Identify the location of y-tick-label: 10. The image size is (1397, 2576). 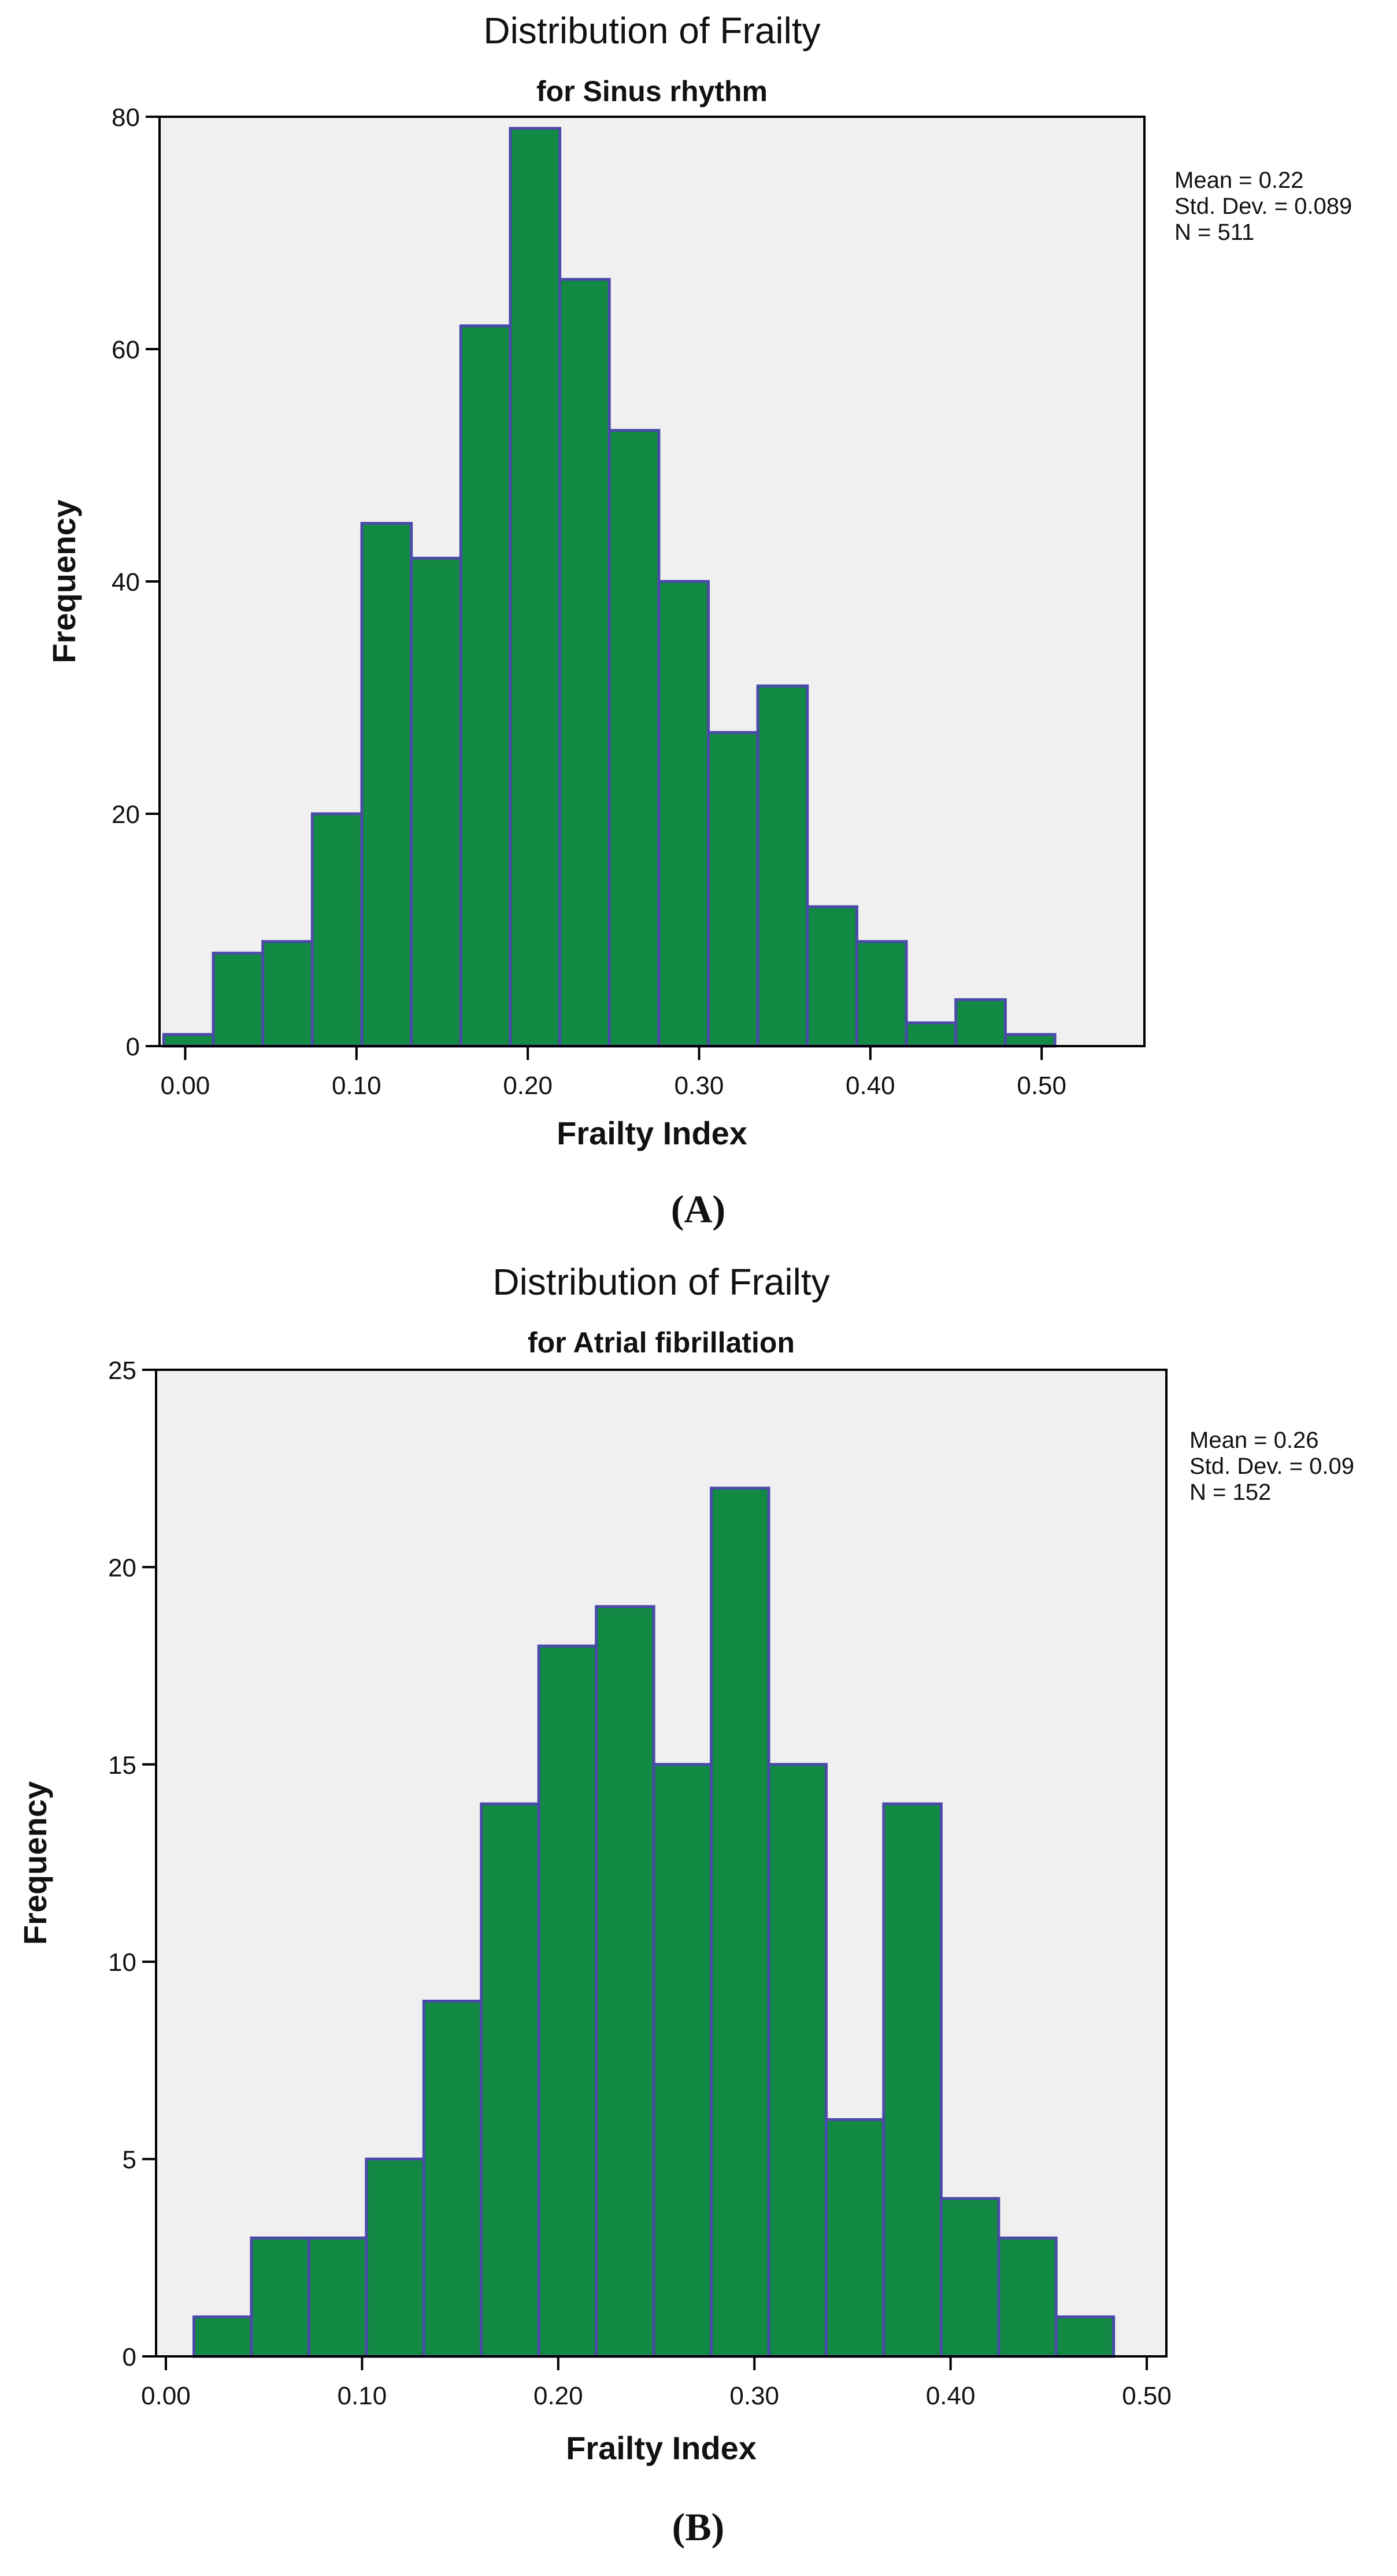
(122, 1962).